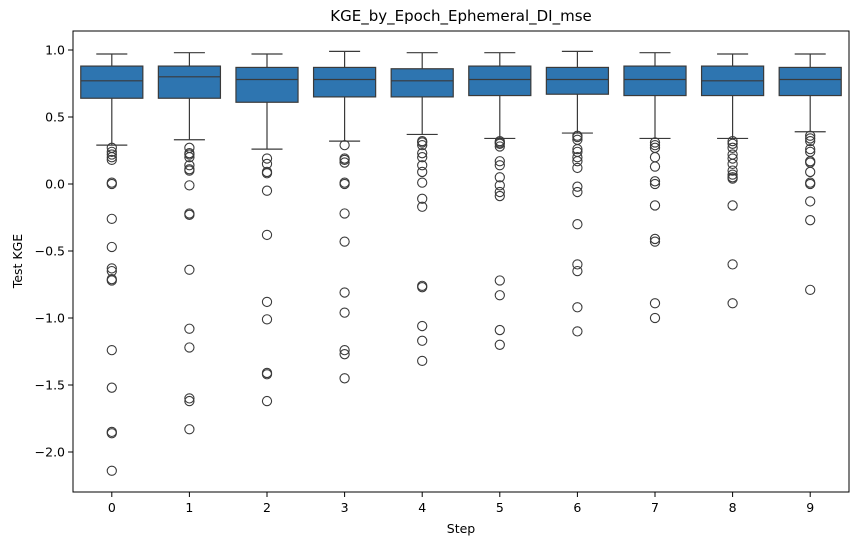  Describe the element at coordinates (733, 507) in the screenshot. I see `x-tick-label: 8` at that location.